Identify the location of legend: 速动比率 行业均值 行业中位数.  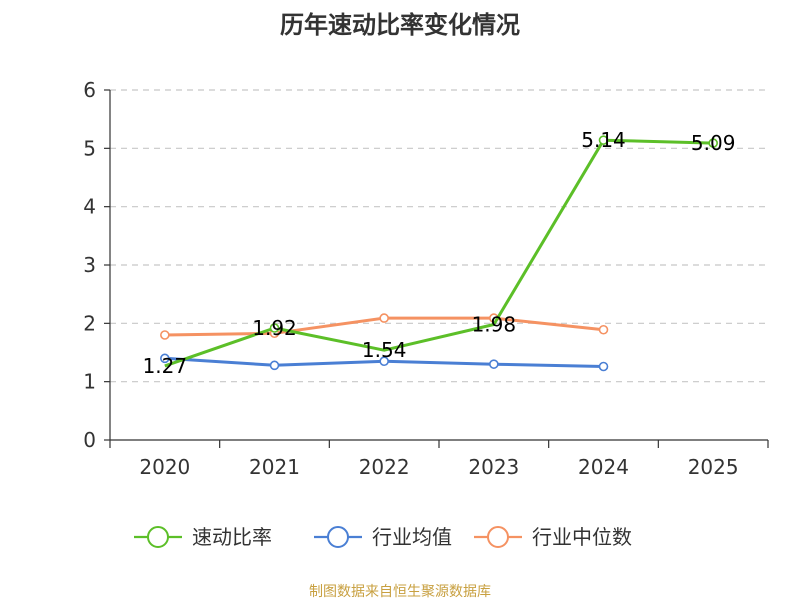
(383, 537).